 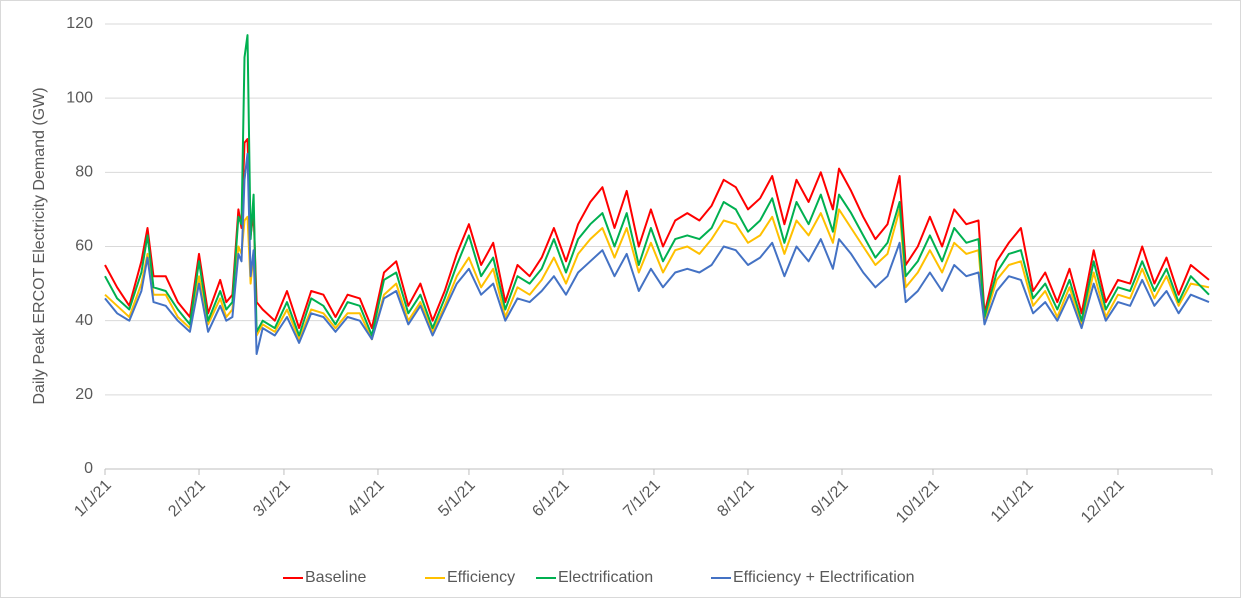 What do you see at coordinates (335, 577) in the screenshot?
I see `legend-label: Baseline` at bounding box center [335, 577].